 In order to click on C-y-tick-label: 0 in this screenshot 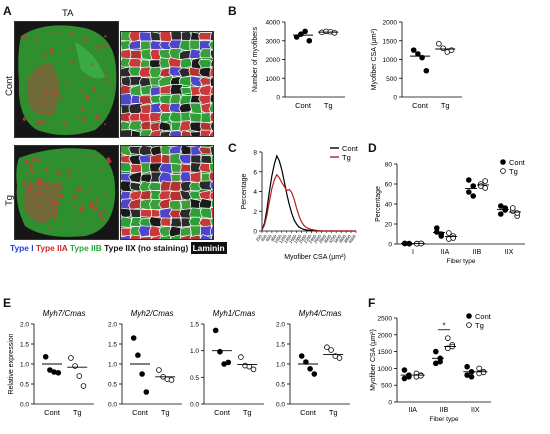, I will do `click(255, 232)`.